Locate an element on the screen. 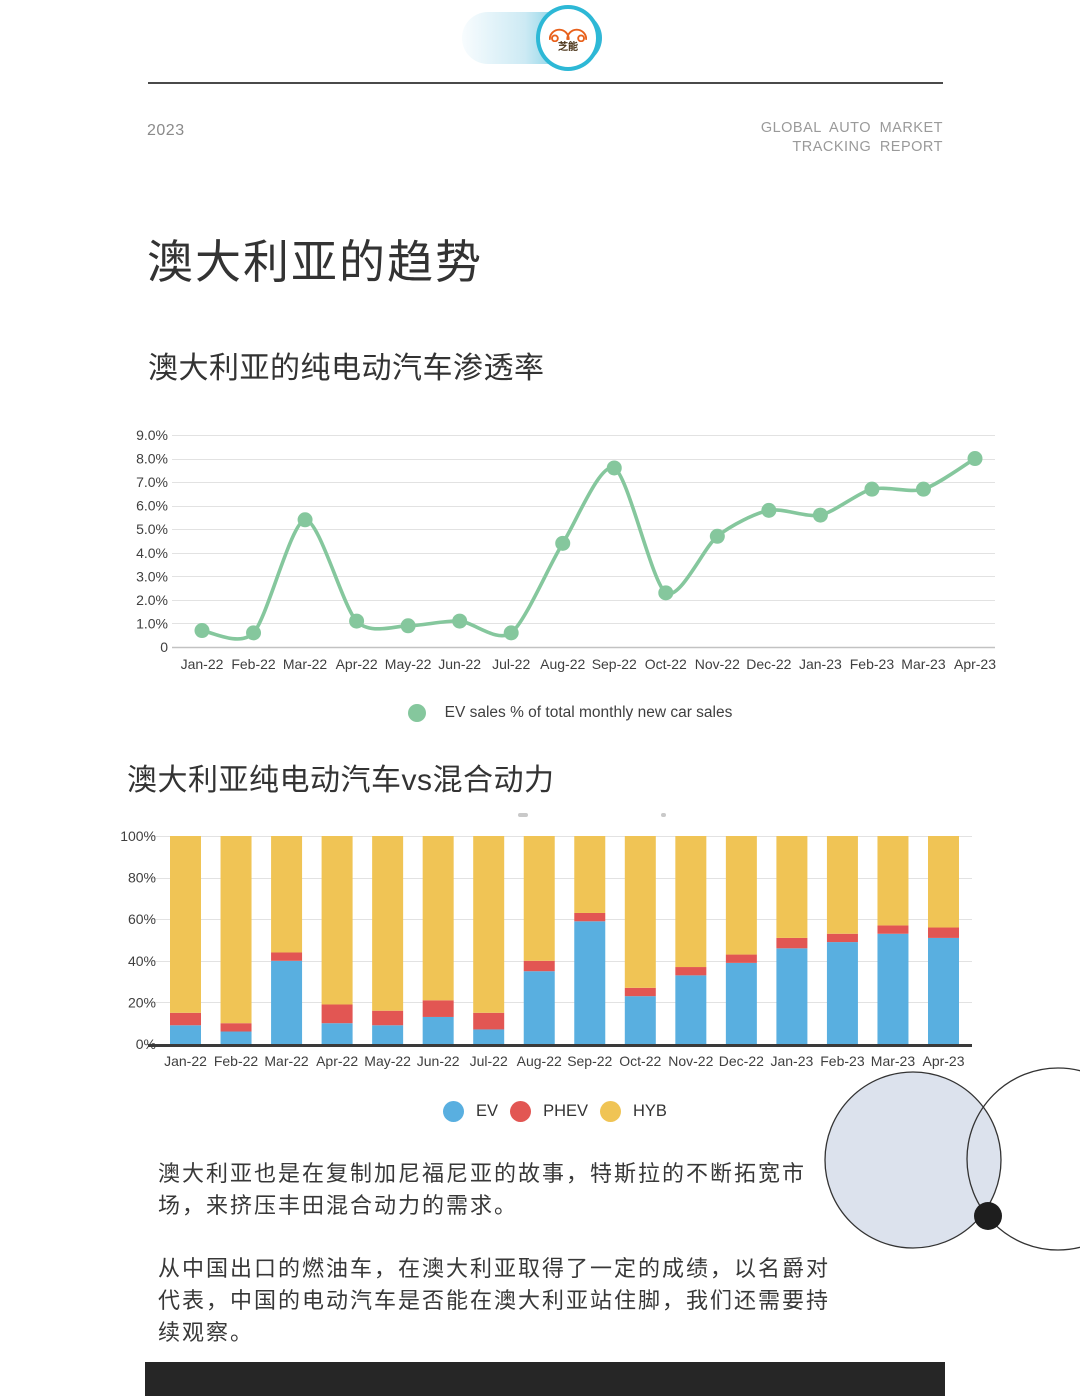  svg-text: 0 is located at coordinates (164, 647).